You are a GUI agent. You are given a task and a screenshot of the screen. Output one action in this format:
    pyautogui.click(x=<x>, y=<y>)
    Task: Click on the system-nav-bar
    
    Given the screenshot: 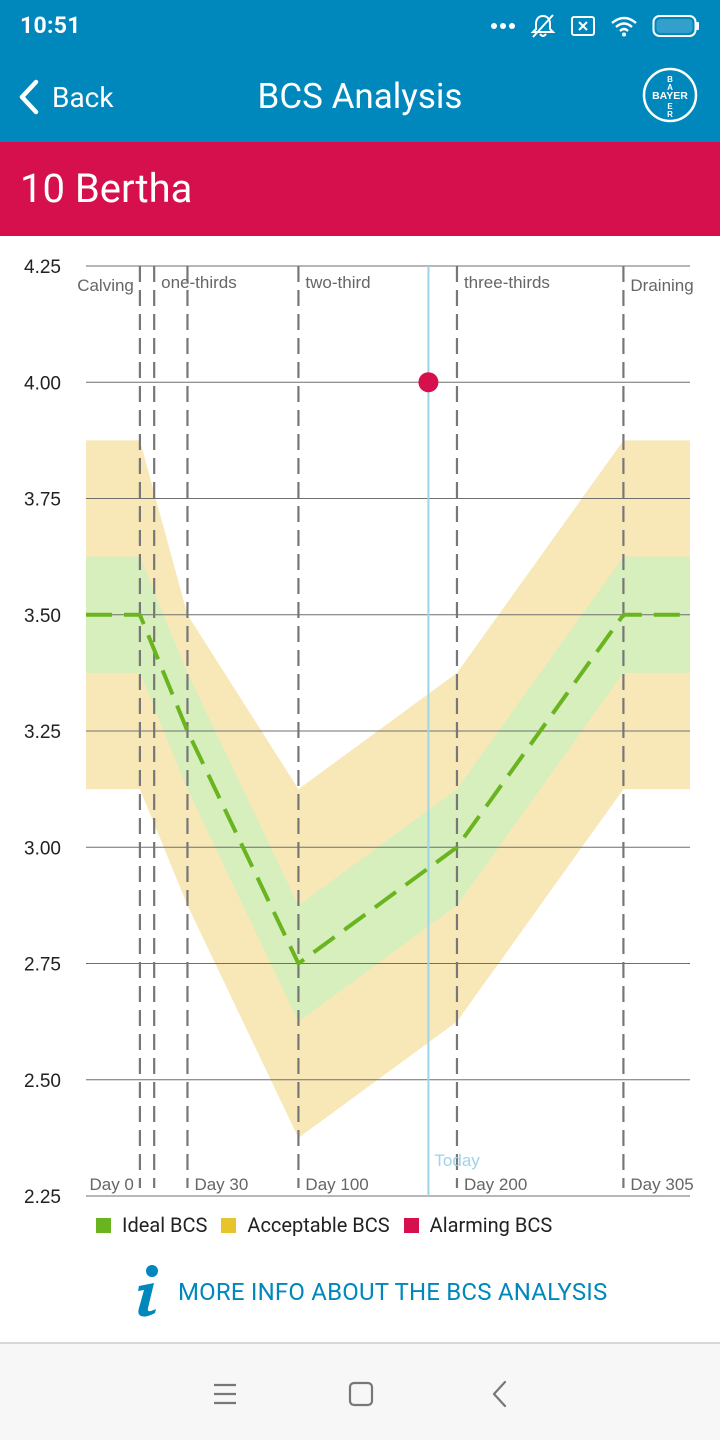 What is the action you would take?
    pyautogui.click(x=360, y=1392)
    